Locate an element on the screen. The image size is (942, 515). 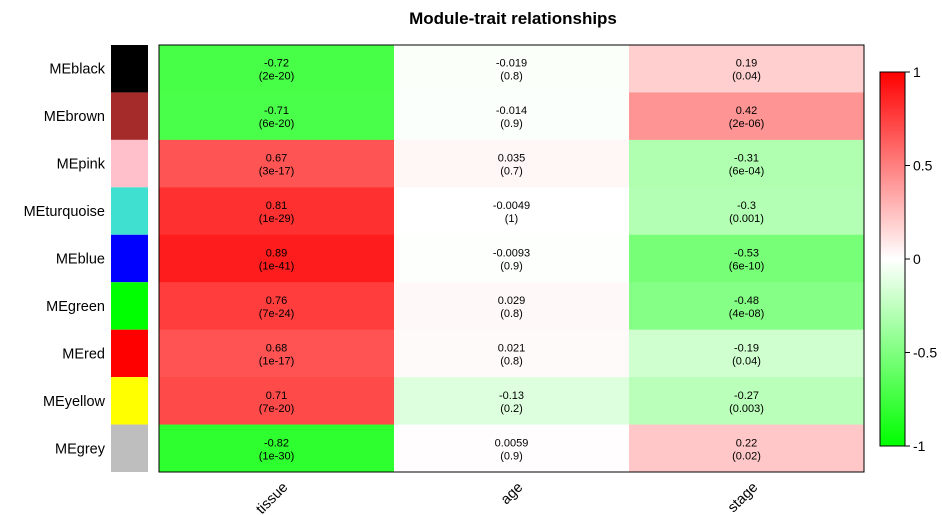
swatch-meblue is located at coordinates (129, 258).